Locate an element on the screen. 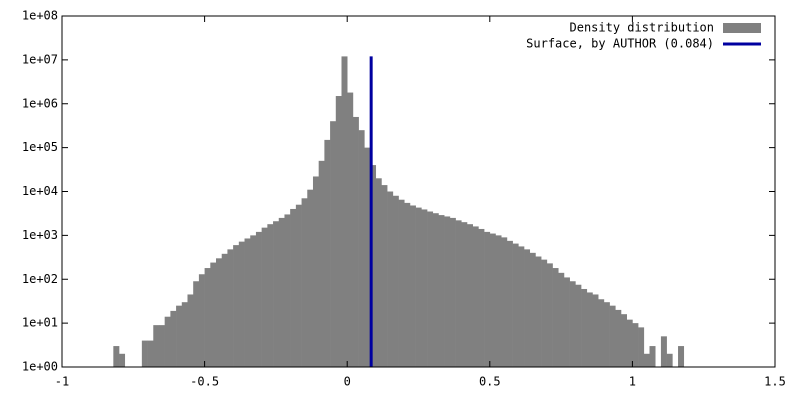 This screenshot has height=400, width=800. y-tick-label: 1e+04 is located at coordinates (40, 191).